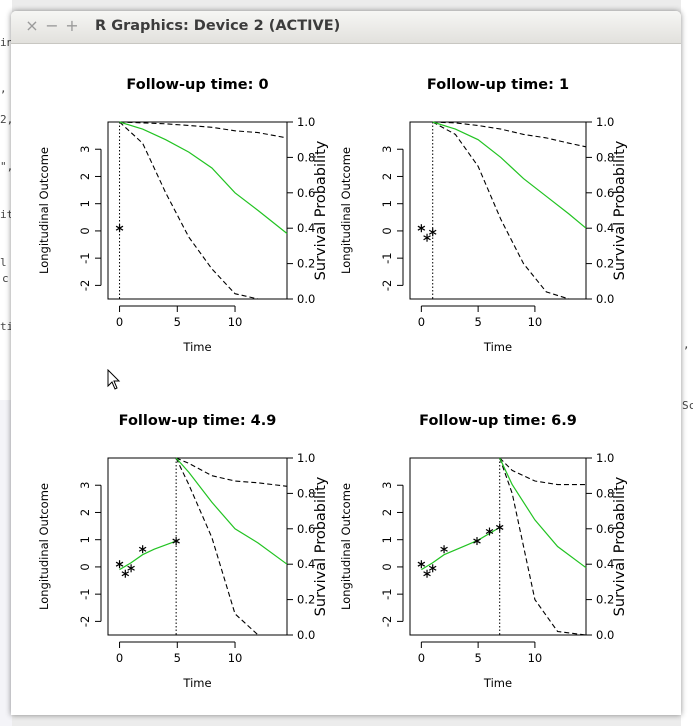 Image resolution: width=693 pixels, height=726 pixels. Describe the element at coordinates (72, 25) in the screenshot. I see `maximize-window-button: +` at that location.